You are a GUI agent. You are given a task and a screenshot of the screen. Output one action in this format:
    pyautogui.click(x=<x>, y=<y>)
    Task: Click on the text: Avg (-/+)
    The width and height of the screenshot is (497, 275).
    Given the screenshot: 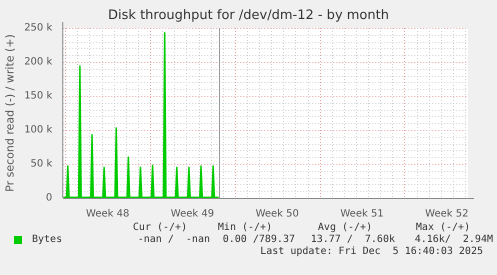 What is the action you would take?
    pyautogui.click(x=345, y=228)
    